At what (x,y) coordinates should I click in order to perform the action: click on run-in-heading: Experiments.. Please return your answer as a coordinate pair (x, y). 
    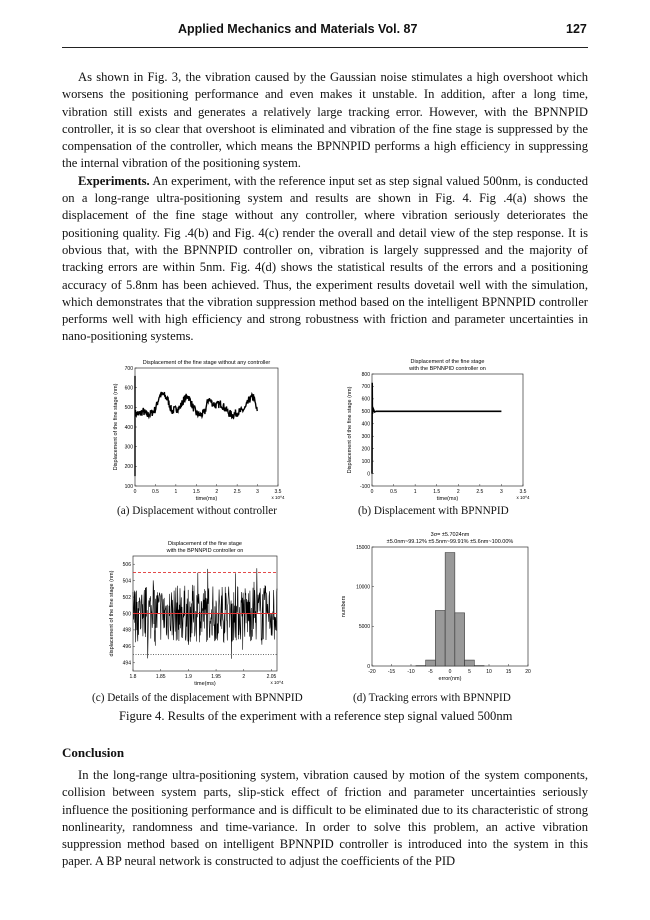
    Looking at the image, I should click on (114, 180).